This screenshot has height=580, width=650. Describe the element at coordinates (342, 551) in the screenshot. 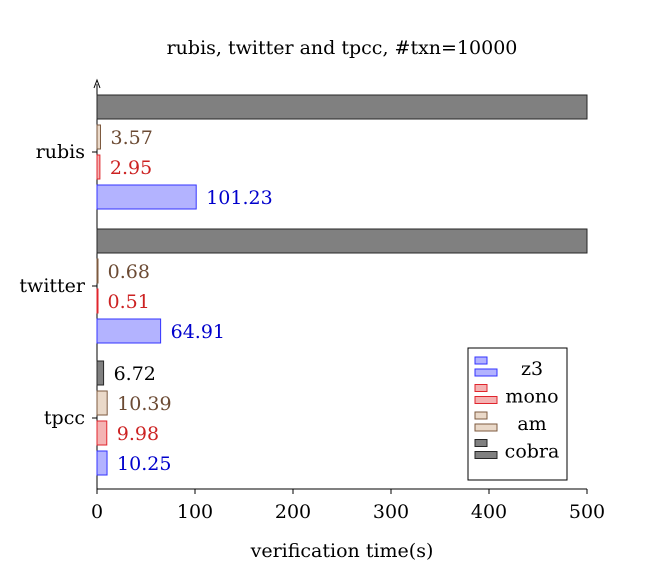

I see `x-axis-label: verification time(s)` at that location.